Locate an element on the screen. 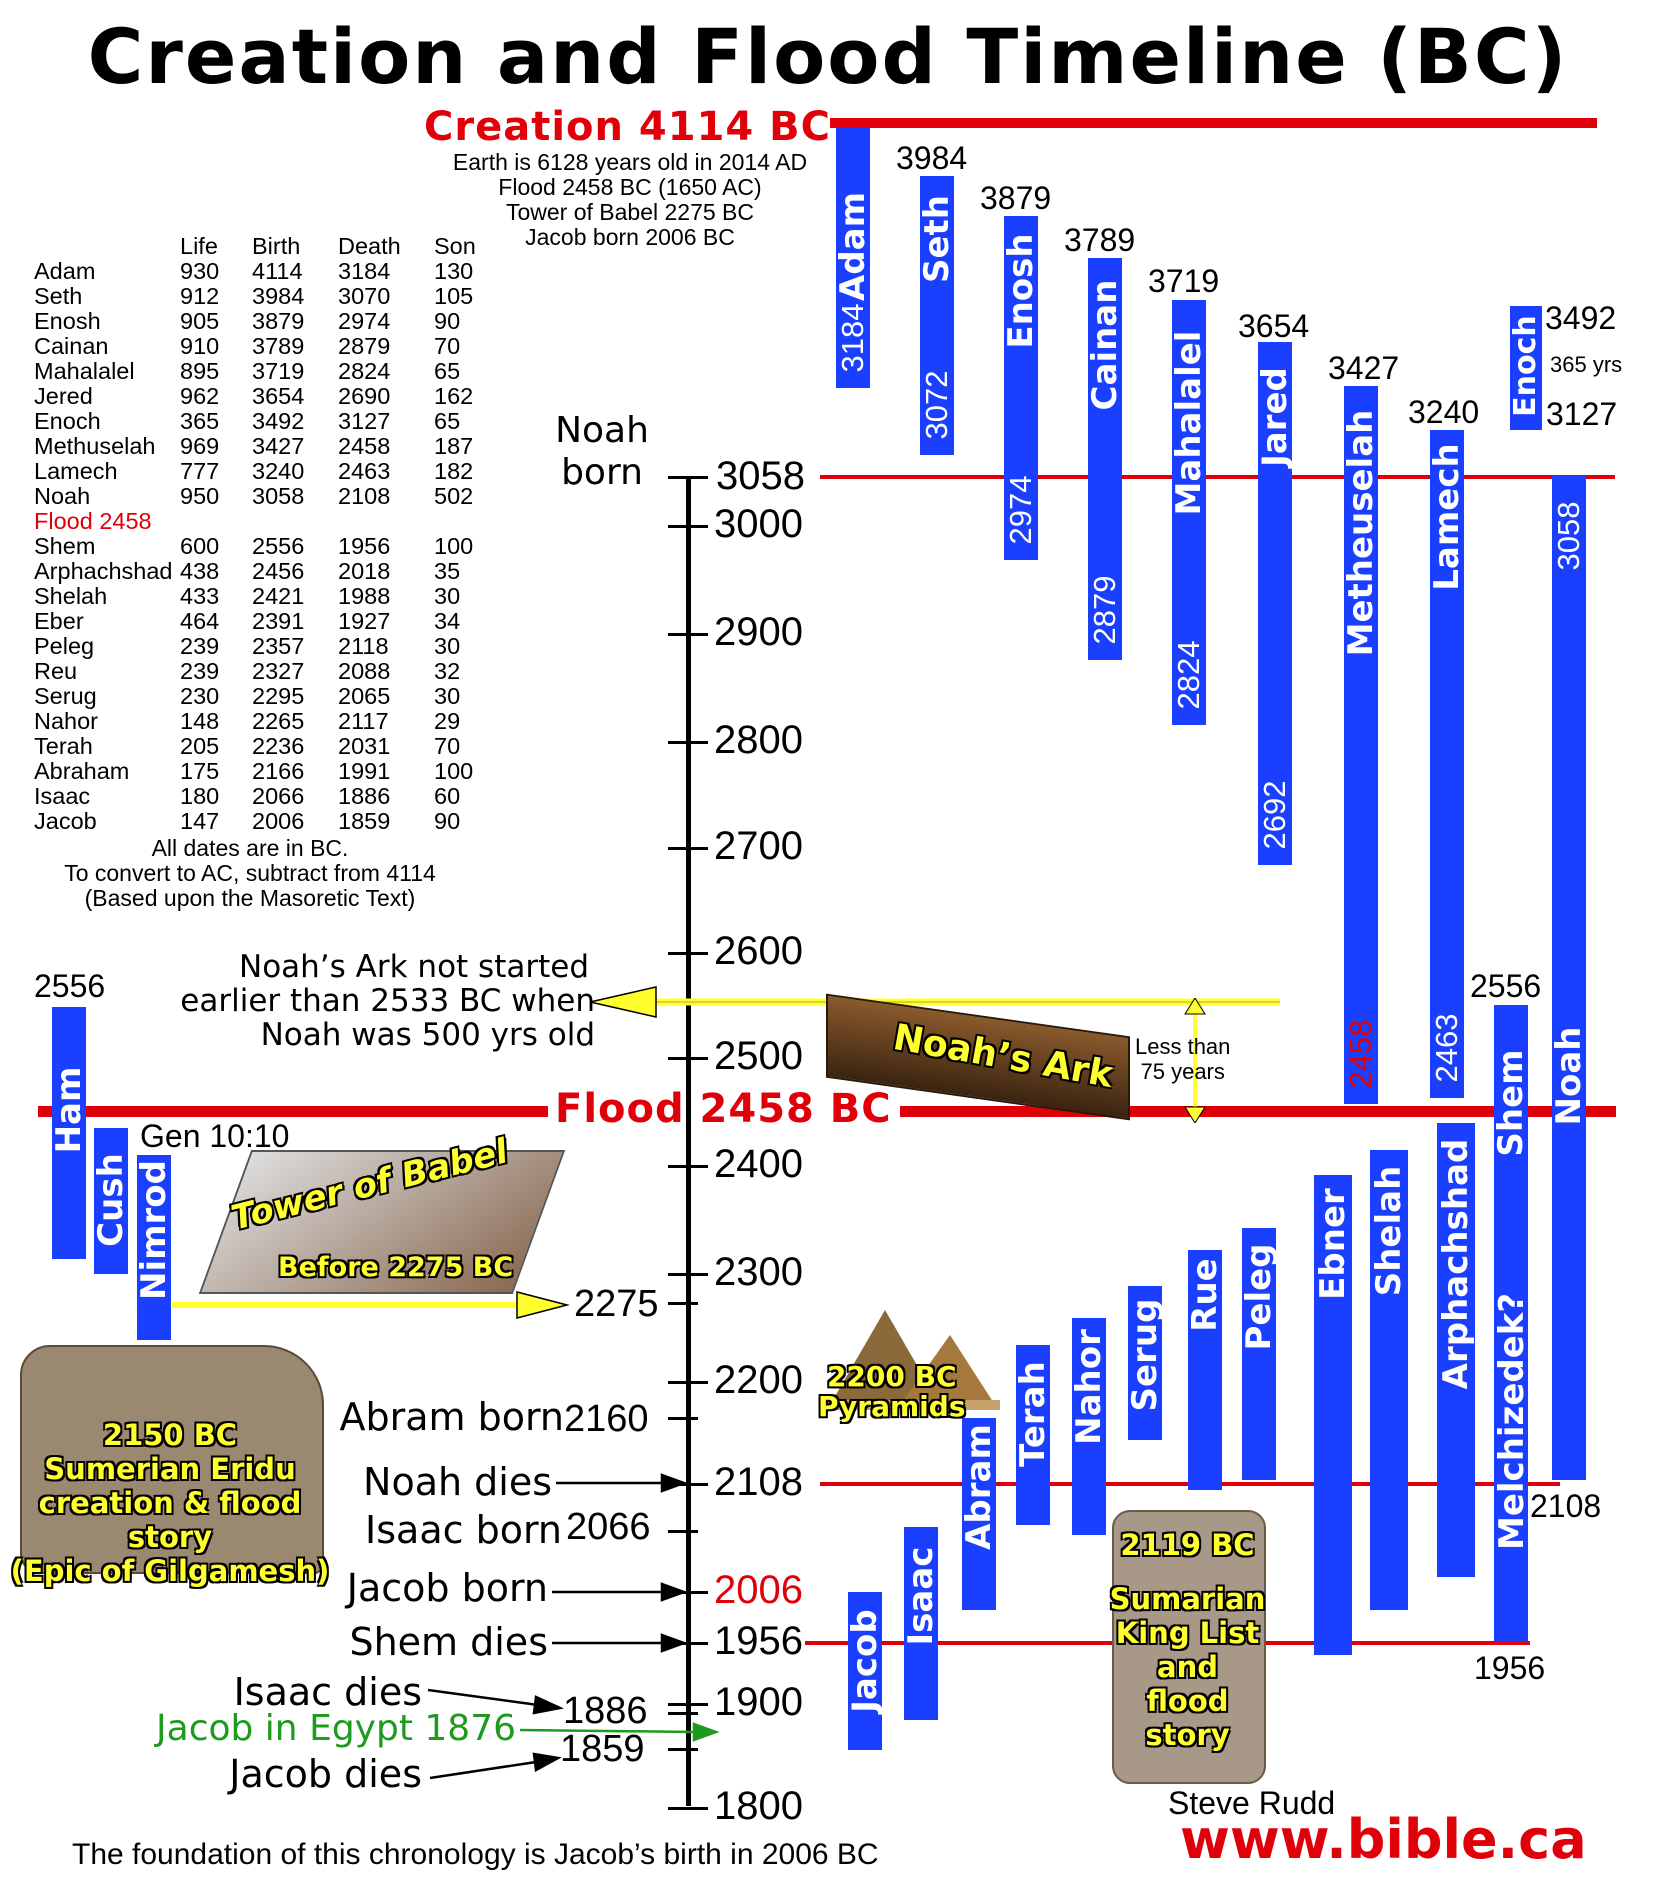  table-cell: Jacob is located at coordinates (65, 821).